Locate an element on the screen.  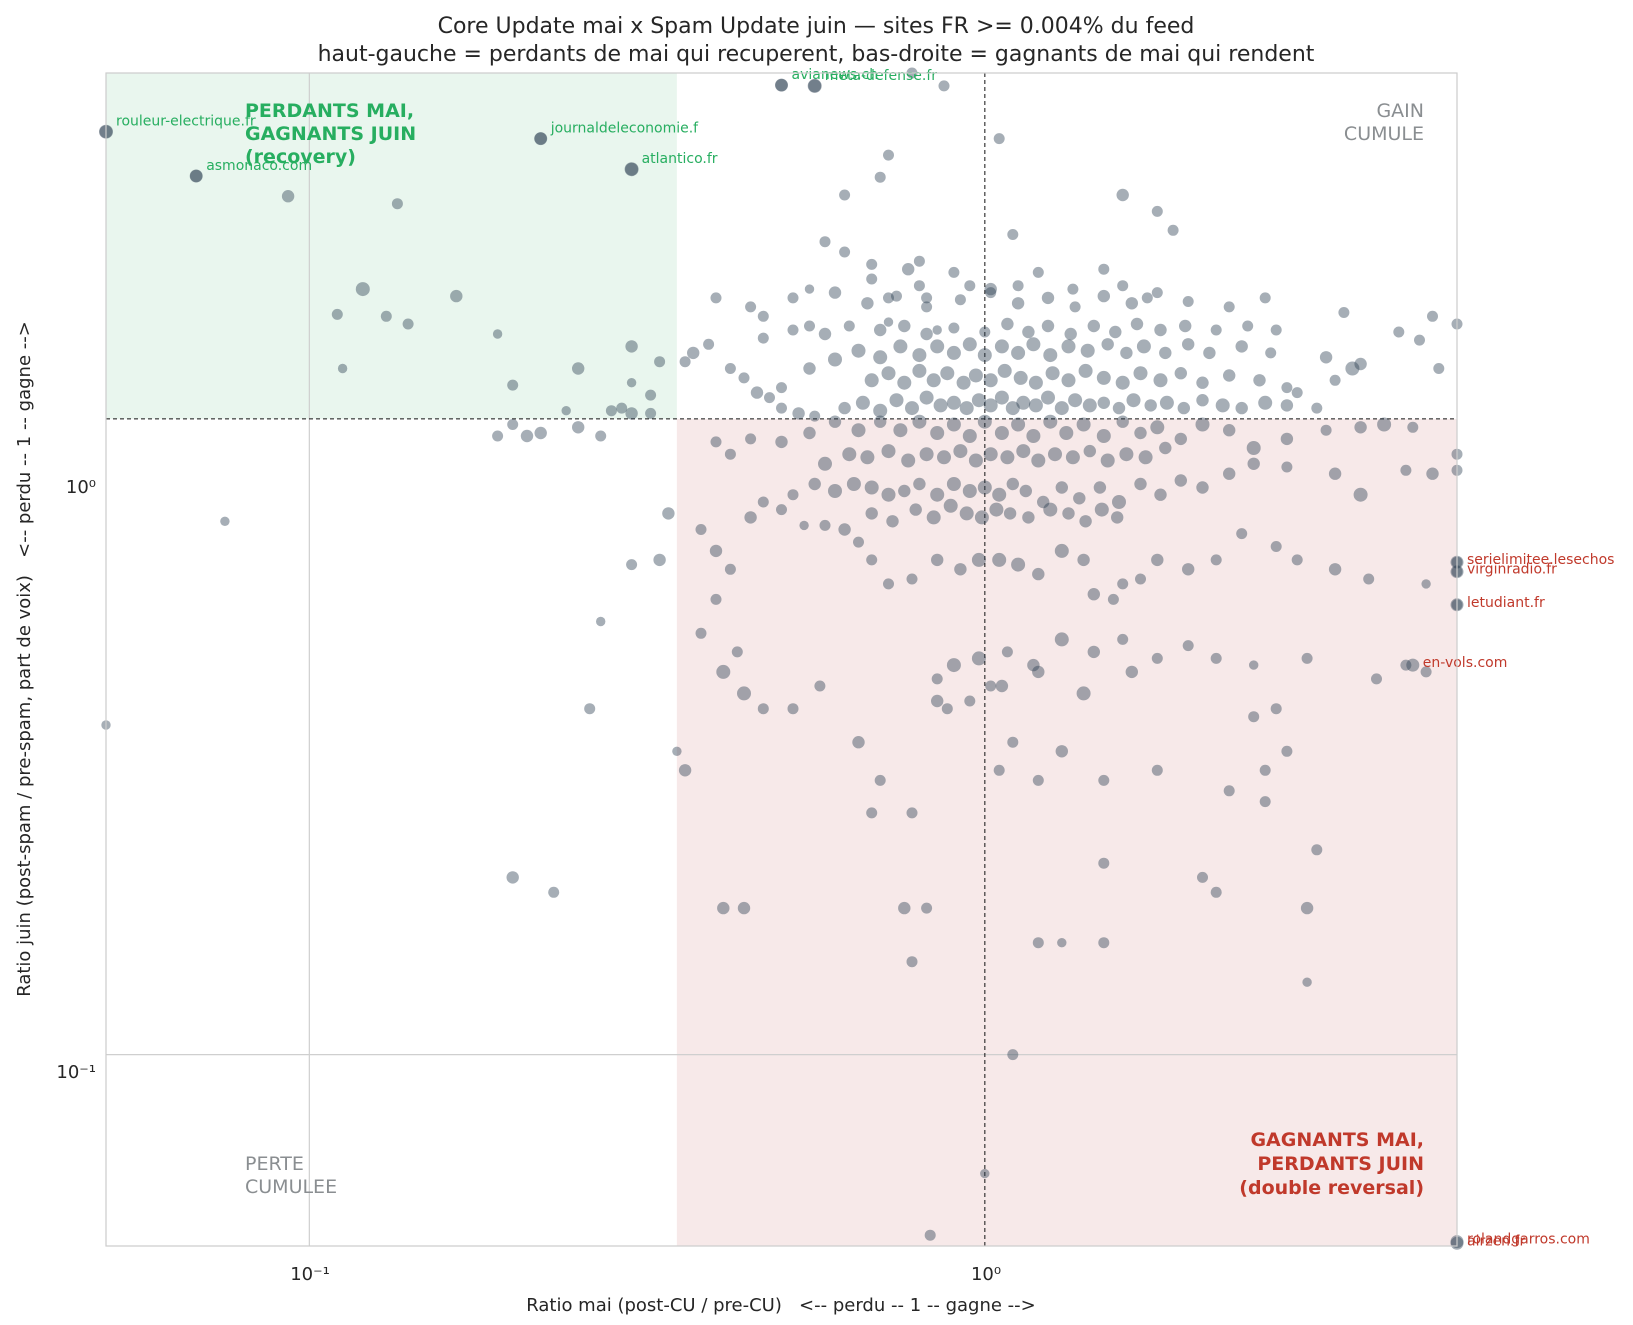
quadrant-bottom-right-line-2: PERDANTS JUIN is located at coordinates (1340, 1164).